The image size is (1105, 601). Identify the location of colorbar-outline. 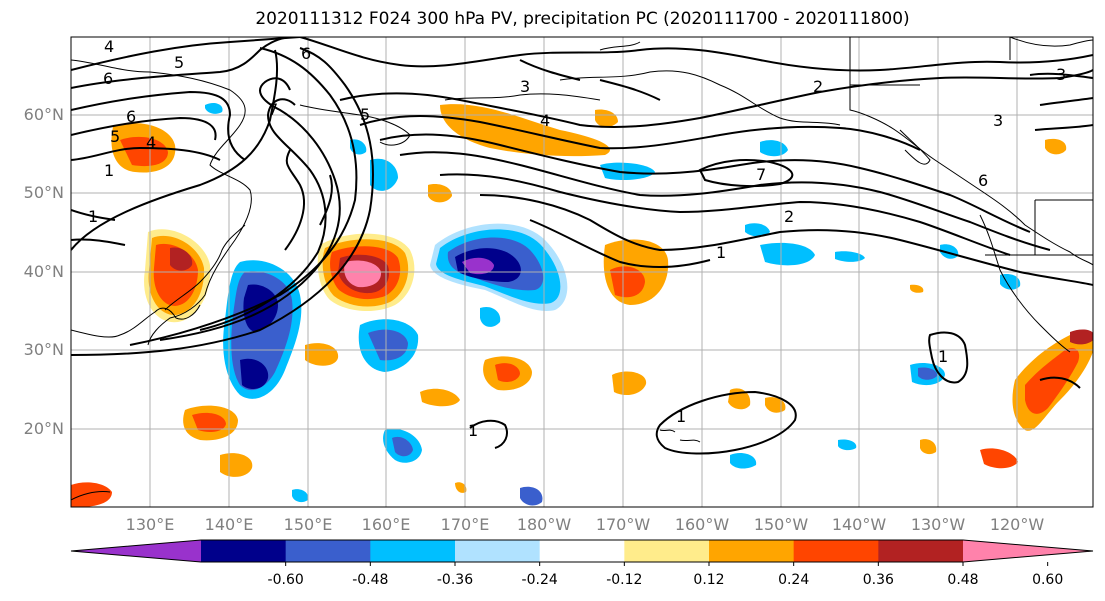
(582, 551).